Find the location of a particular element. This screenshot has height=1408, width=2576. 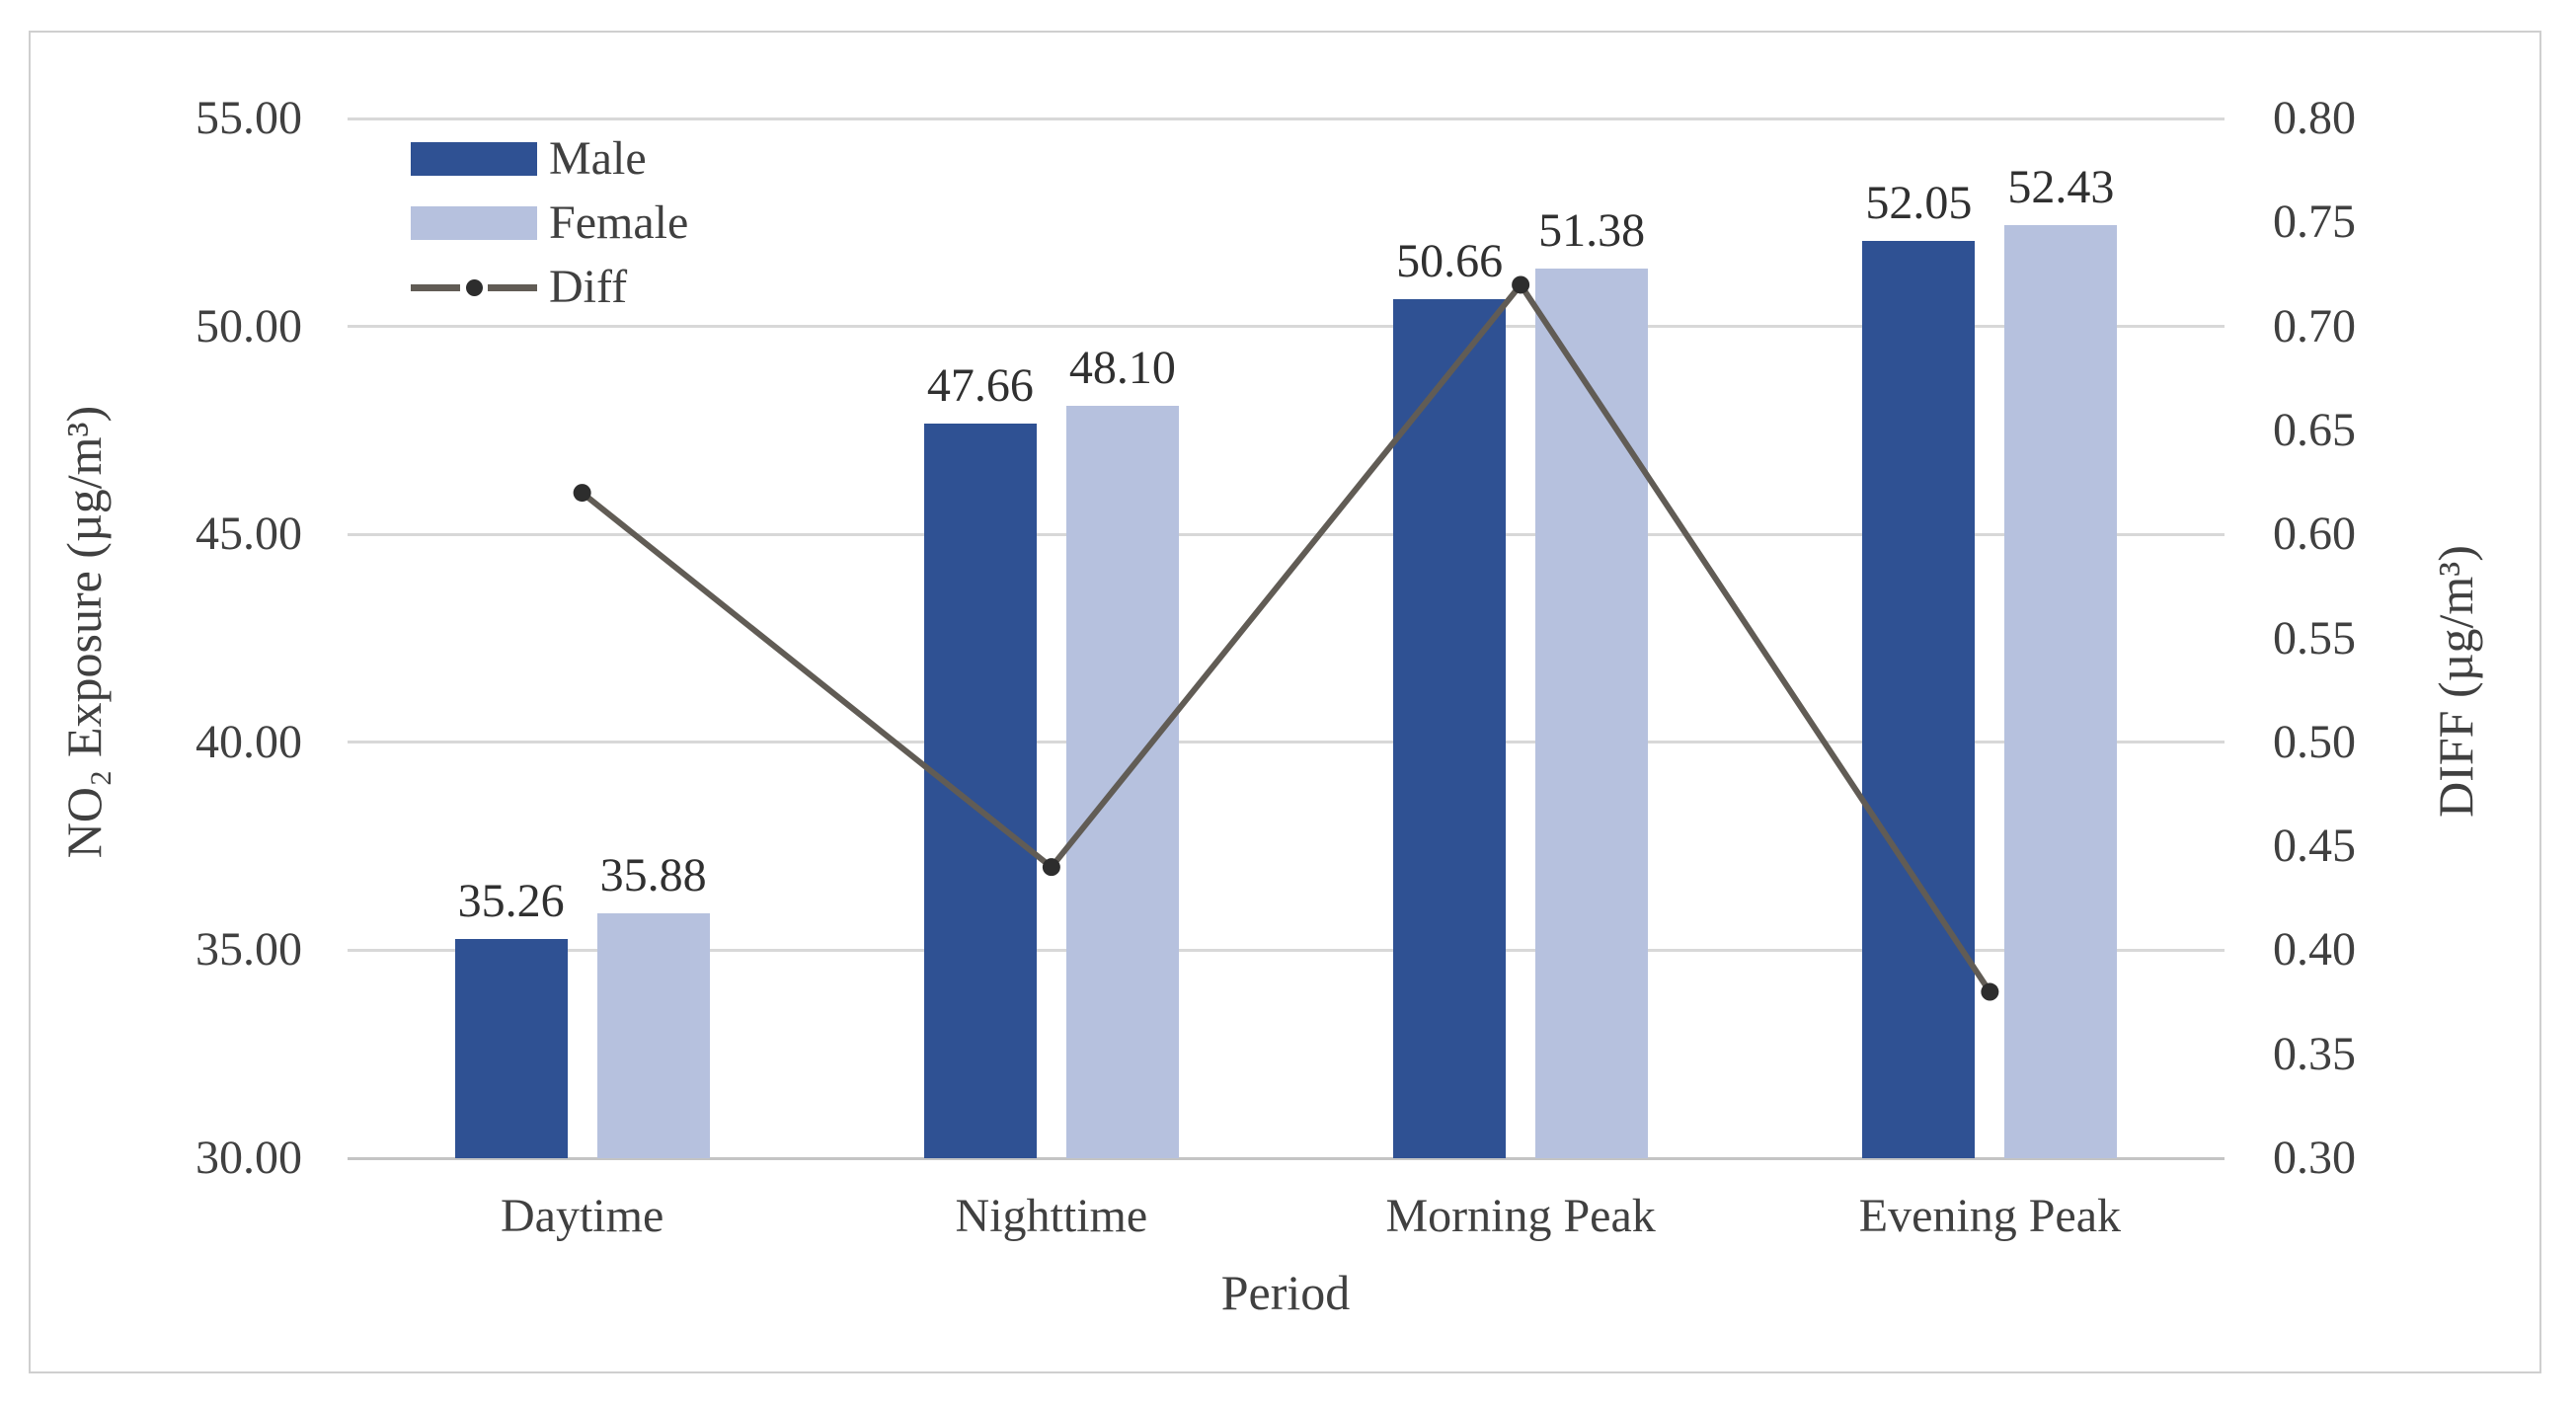

data-label-female-nighttime: 48.10 is located at coordinates (1122, 367).